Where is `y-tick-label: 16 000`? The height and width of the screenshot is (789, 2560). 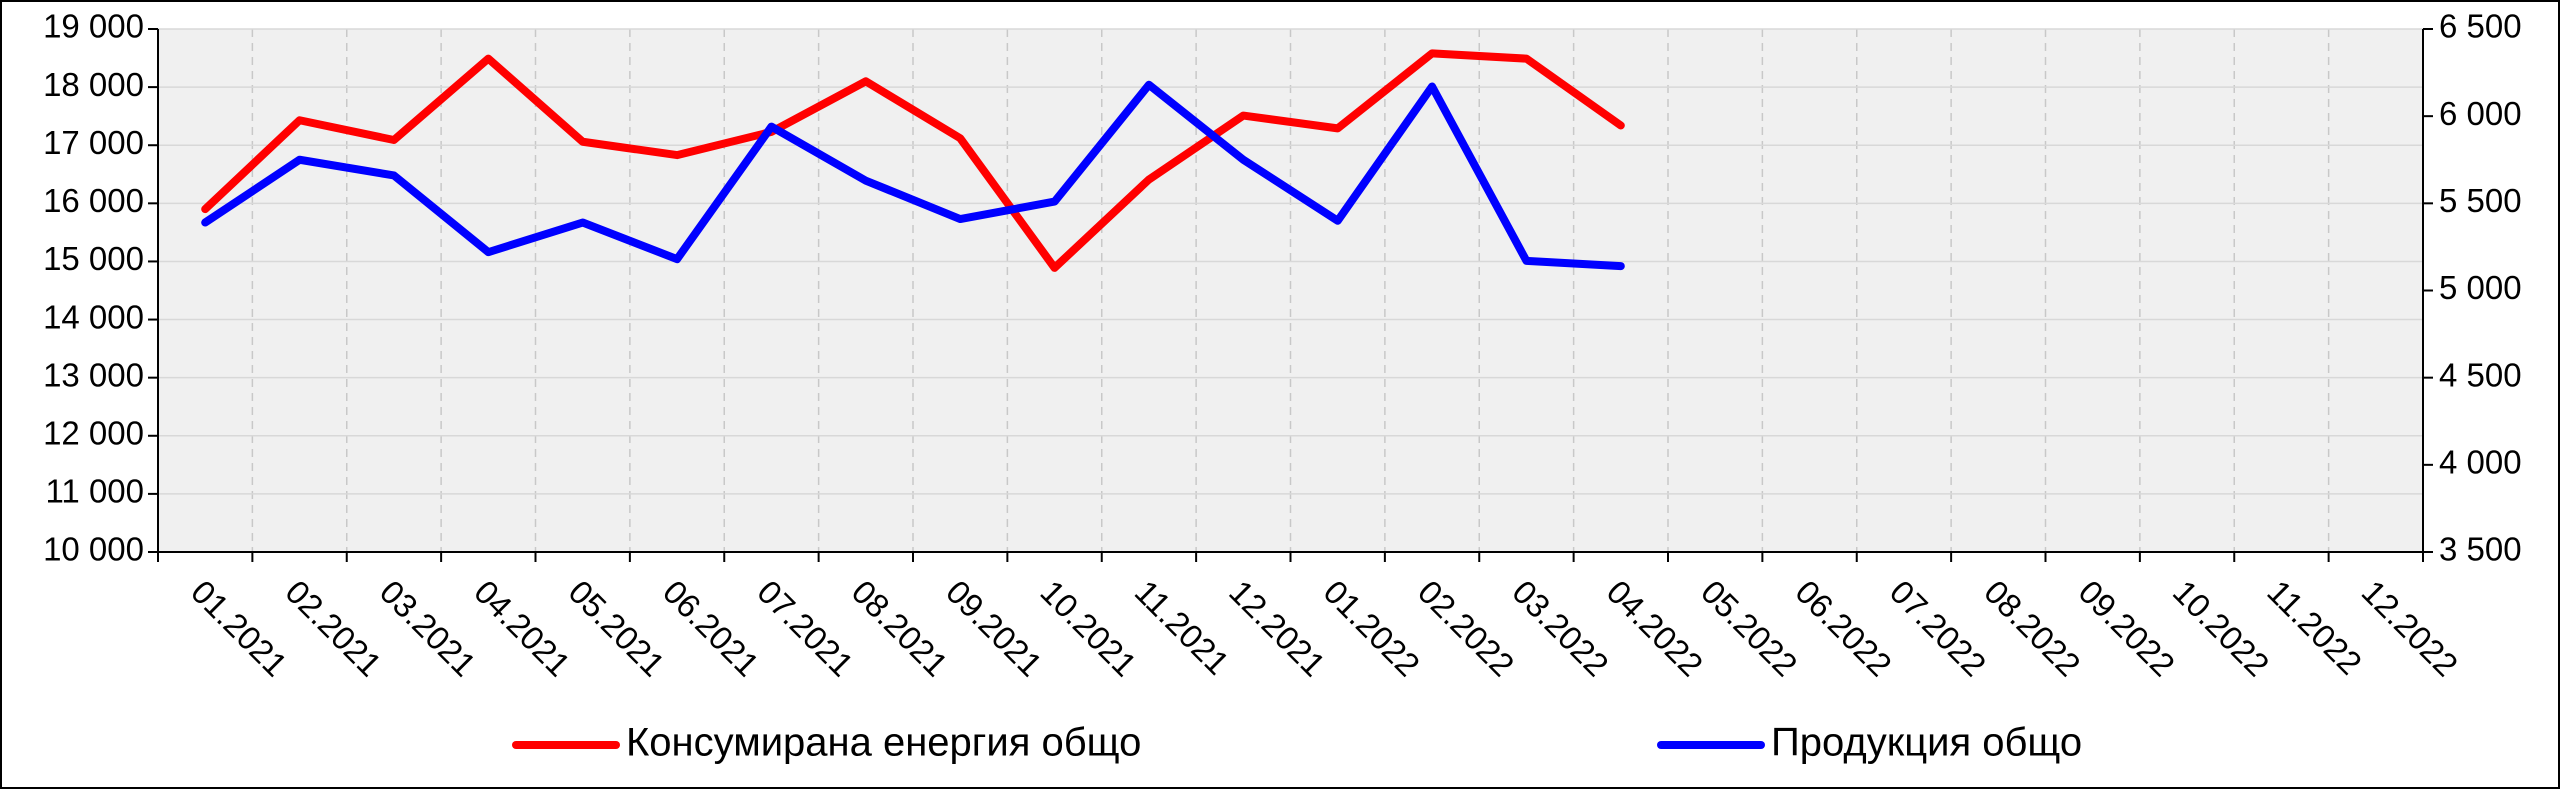 y-tick-label: 16 000 is located at coordinates (93, 200).